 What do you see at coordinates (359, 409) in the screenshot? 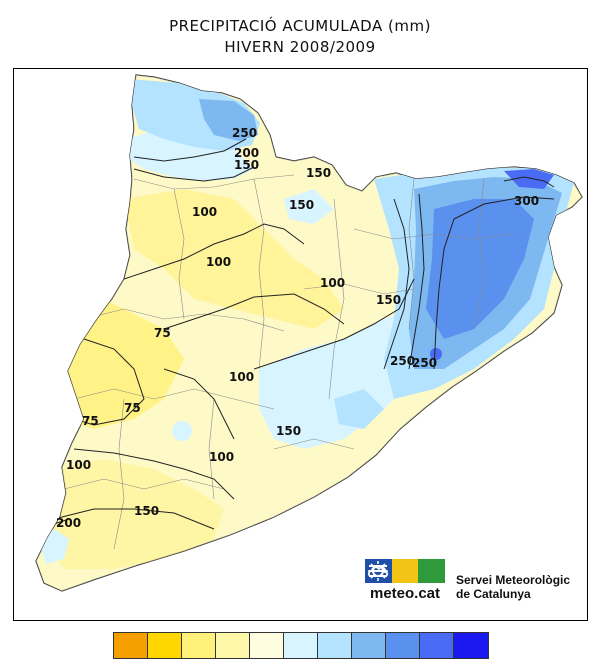
I see `zone-200-250-coast` at bounding box center [359, 409].